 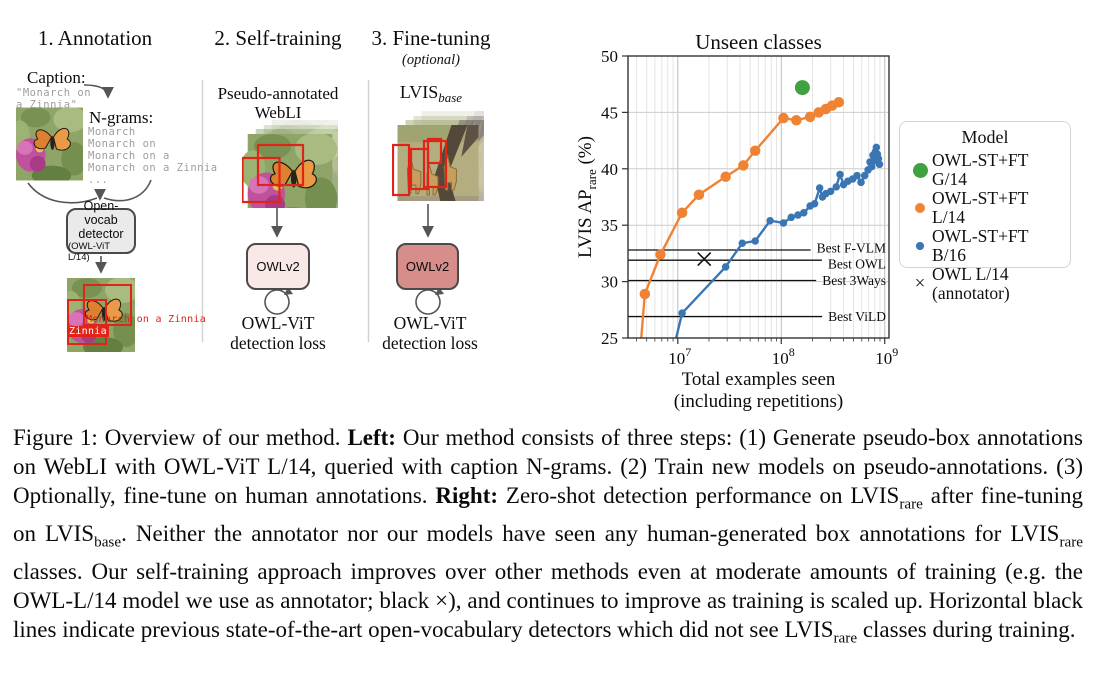 I want to click on input-image-butterfly, so click(x=49, y=144).